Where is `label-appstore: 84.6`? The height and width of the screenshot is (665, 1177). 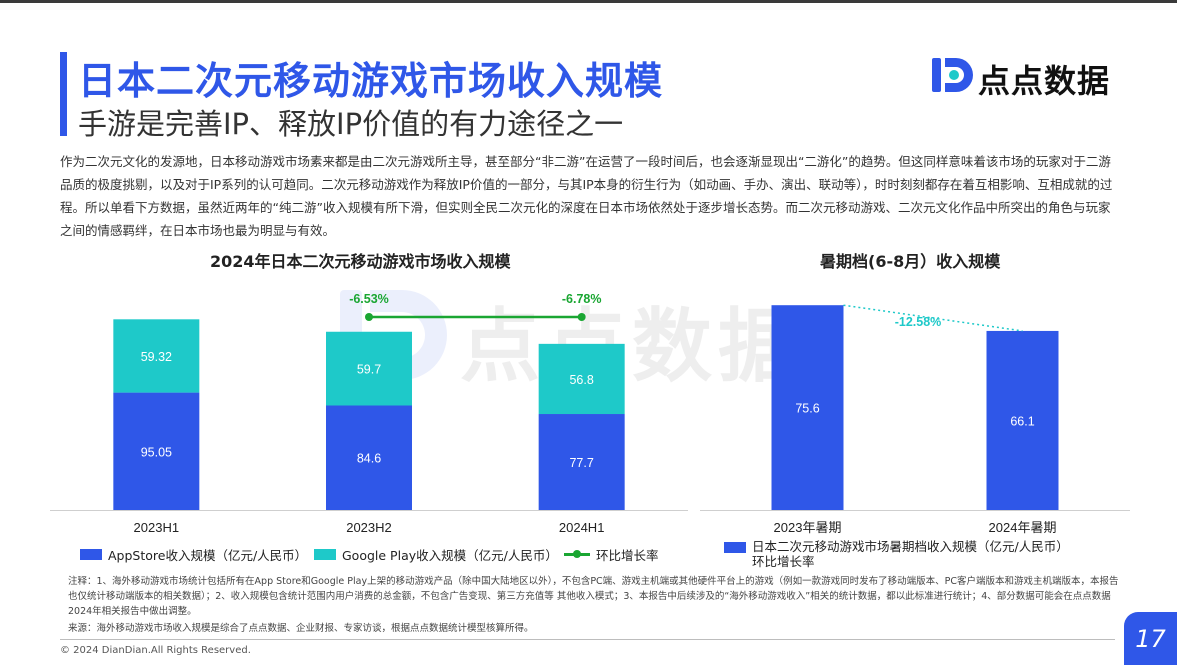 label-appstore: 84.6 is located at coordinates (369, 459).